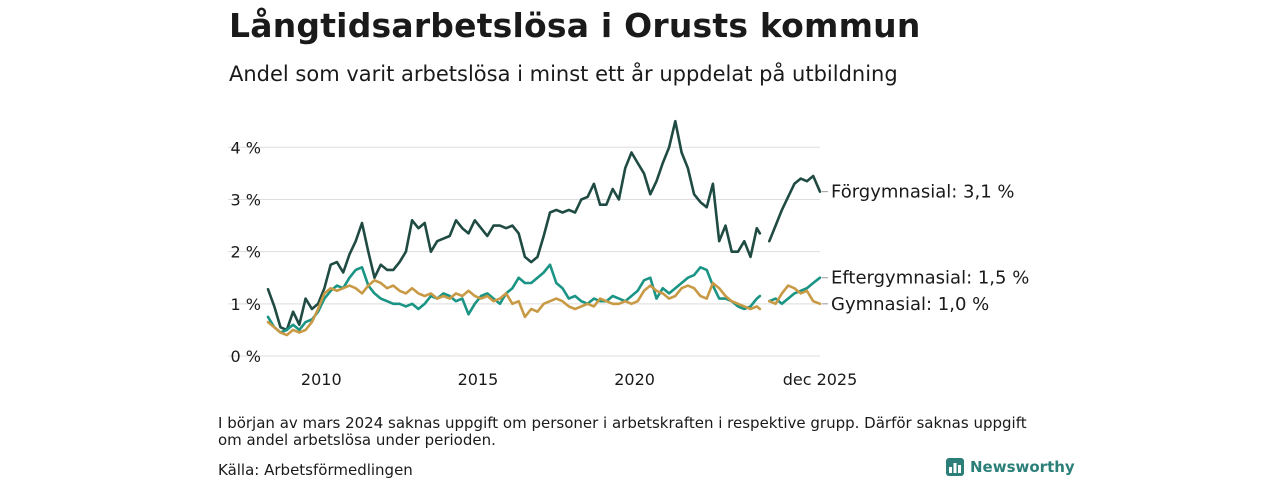  I want to click on end-label-förgymnasial: Förgymnasial: 3,1 %, so click(923, 192).